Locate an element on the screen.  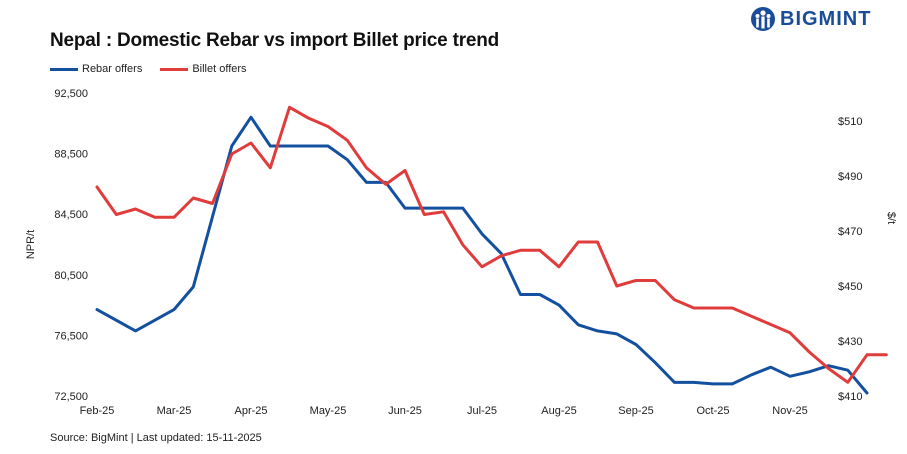
brand-name: BIGMINT is located at coordinates (826, 18).